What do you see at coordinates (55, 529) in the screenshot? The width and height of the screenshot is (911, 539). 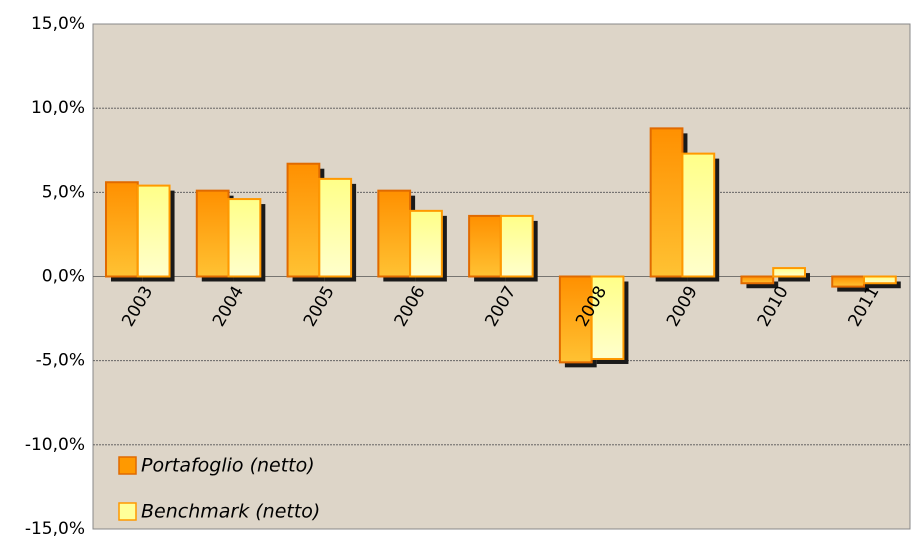 I see `y-tick-label: -15,0%` at bounding box center [55, 529].